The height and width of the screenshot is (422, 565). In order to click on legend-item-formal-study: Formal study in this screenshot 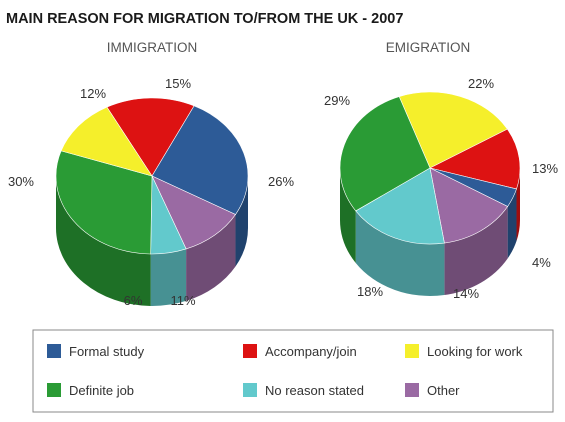, I will do `click(96, 351)`.